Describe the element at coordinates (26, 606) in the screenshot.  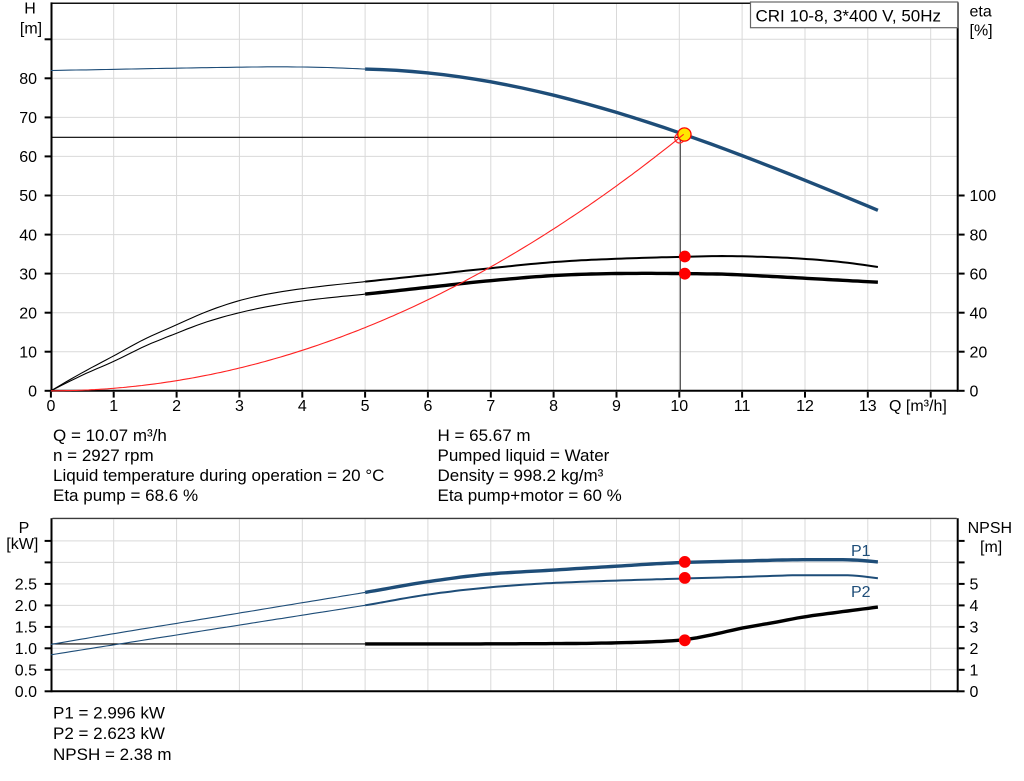
I see `svg-text: 2.0` at that location.